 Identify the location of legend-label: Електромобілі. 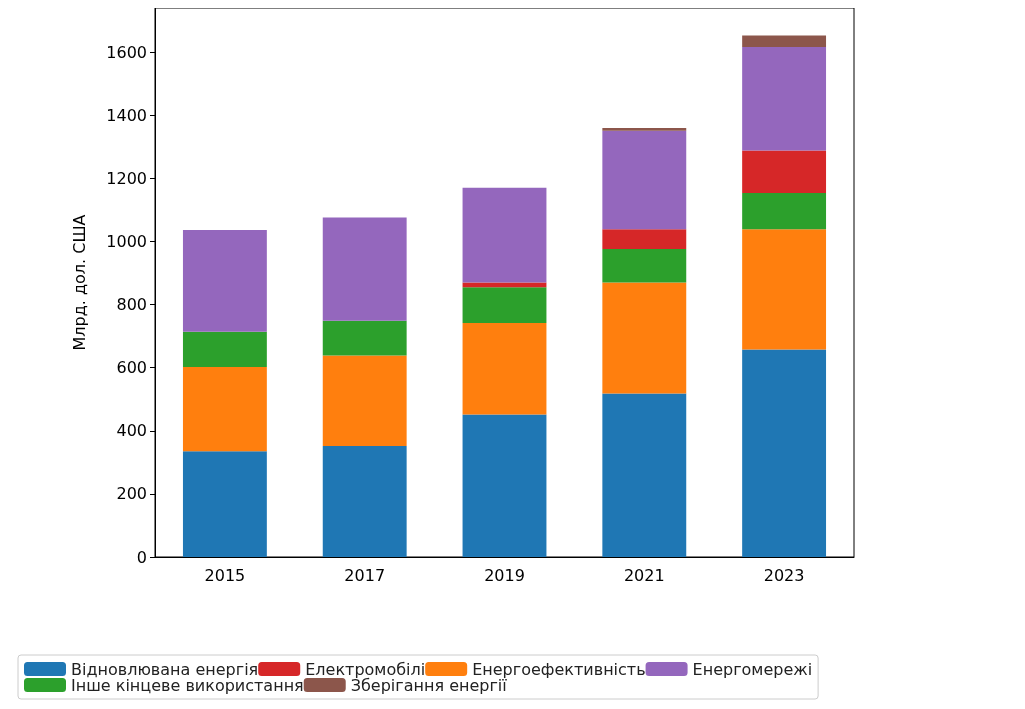
(365, 669).